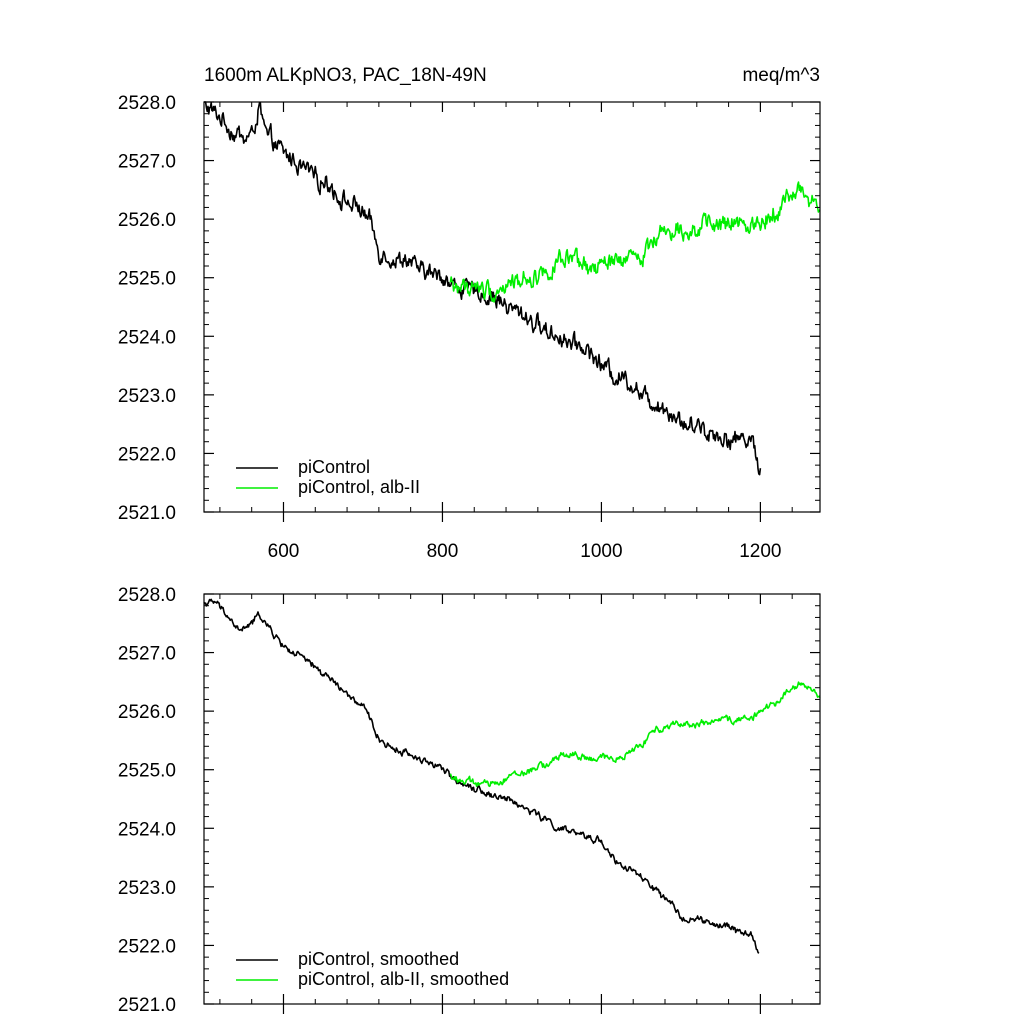 The image size is (1024, 1024). What do you see at coordinates (781, 75) in the screenshot?
I see `chart-units: meq/m^3` at bounding box center [781, 75].